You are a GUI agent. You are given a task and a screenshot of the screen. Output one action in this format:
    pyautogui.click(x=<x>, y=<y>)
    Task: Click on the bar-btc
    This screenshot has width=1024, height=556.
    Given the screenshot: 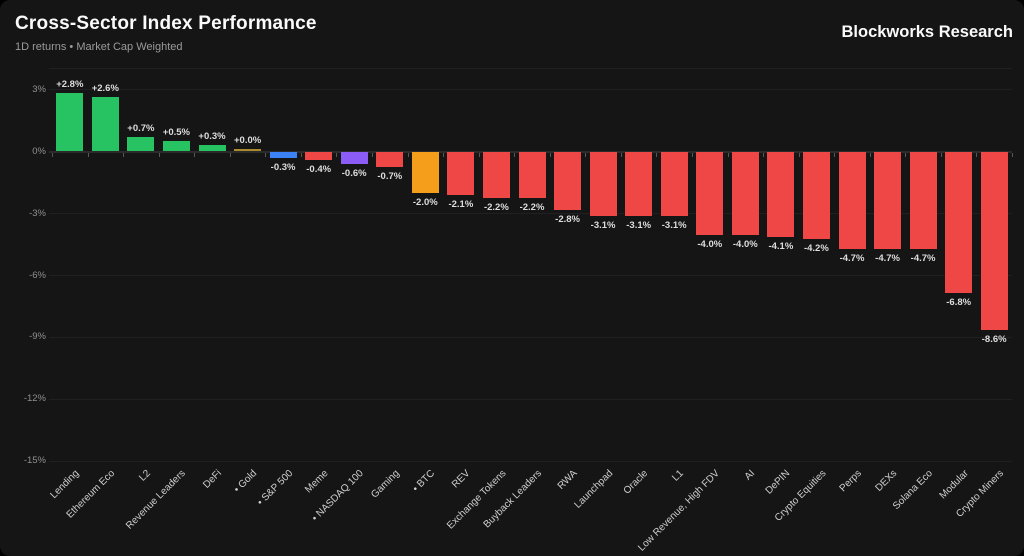 What is the action you would take?
    pyautogui.click(x=425, y=173)
    